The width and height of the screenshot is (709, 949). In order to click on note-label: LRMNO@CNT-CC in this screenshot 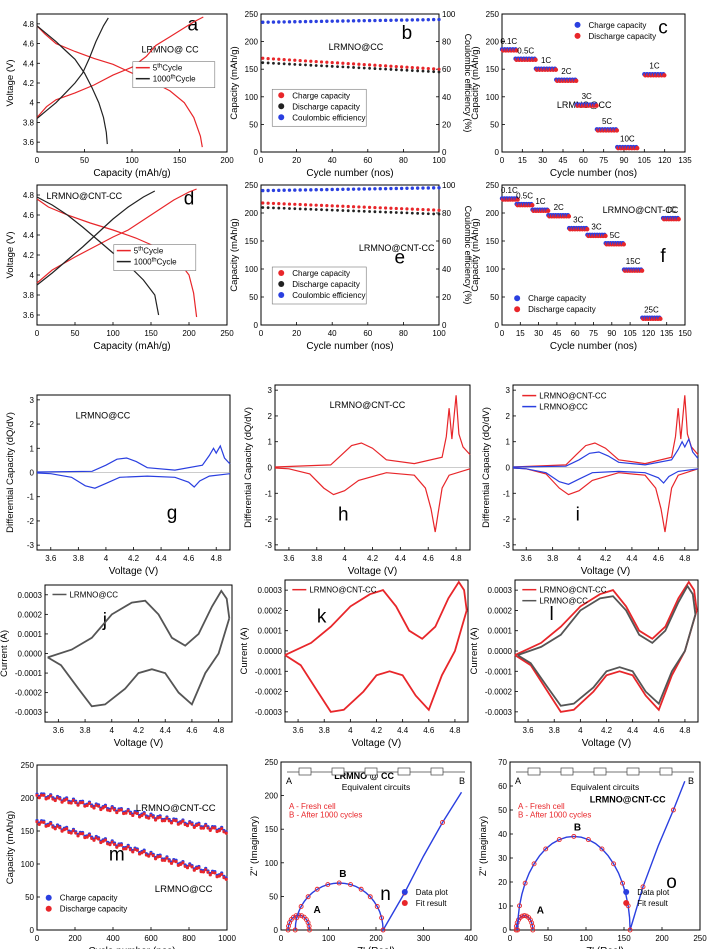, I will do `click(397, 248)`.